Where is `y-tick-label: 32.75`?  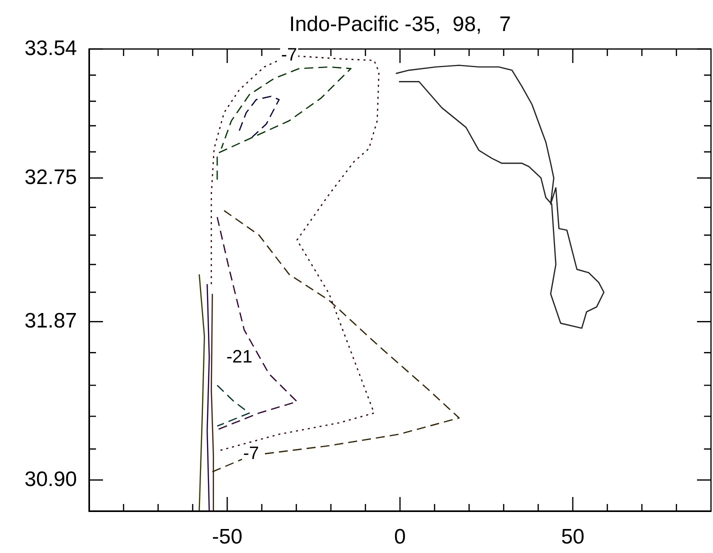 y-tick-label: 32.75 is located at coordinates (50, 177).